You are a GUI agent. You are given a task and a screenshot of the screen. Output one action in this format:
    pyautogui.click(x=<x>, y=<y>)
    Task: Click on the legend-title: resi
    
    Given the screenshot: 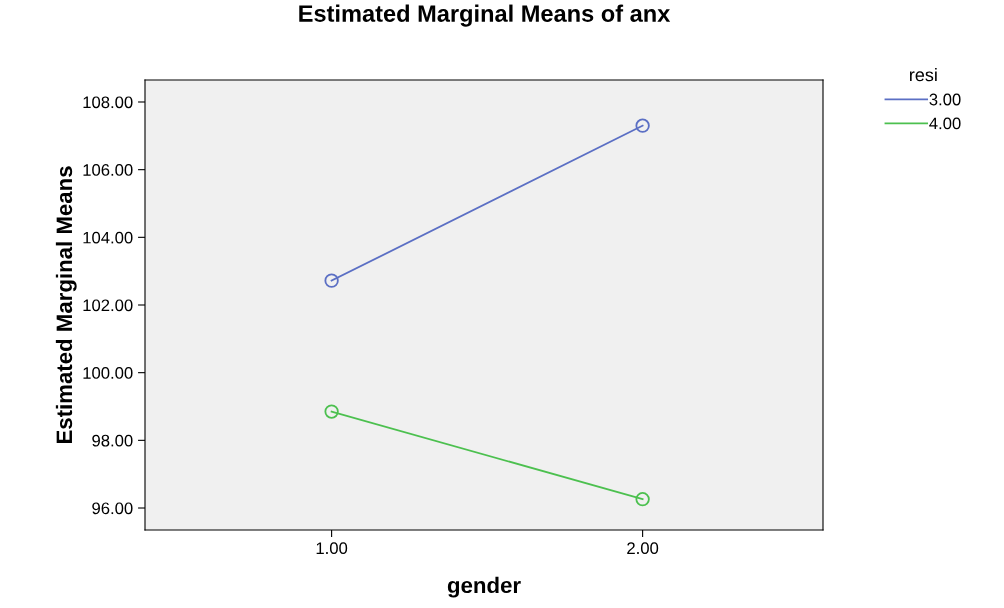 What is the action you would take?
    pyautogui.click(x=923, y=75)
    